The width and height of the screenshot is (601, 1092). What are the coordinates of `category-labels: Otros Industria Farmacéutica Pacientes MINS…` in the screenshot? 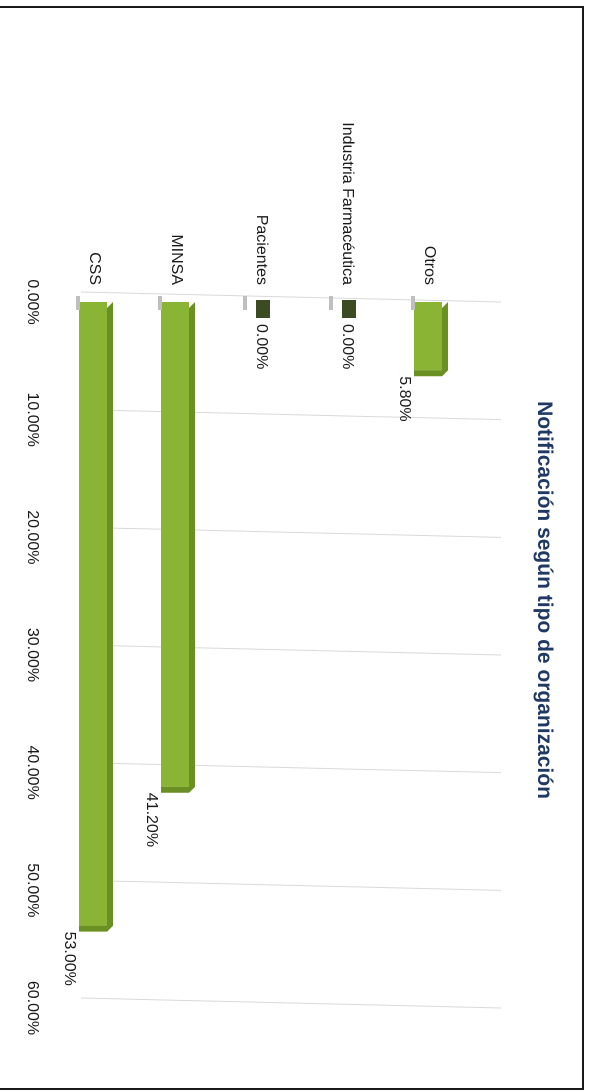 It's located at (262, 203).